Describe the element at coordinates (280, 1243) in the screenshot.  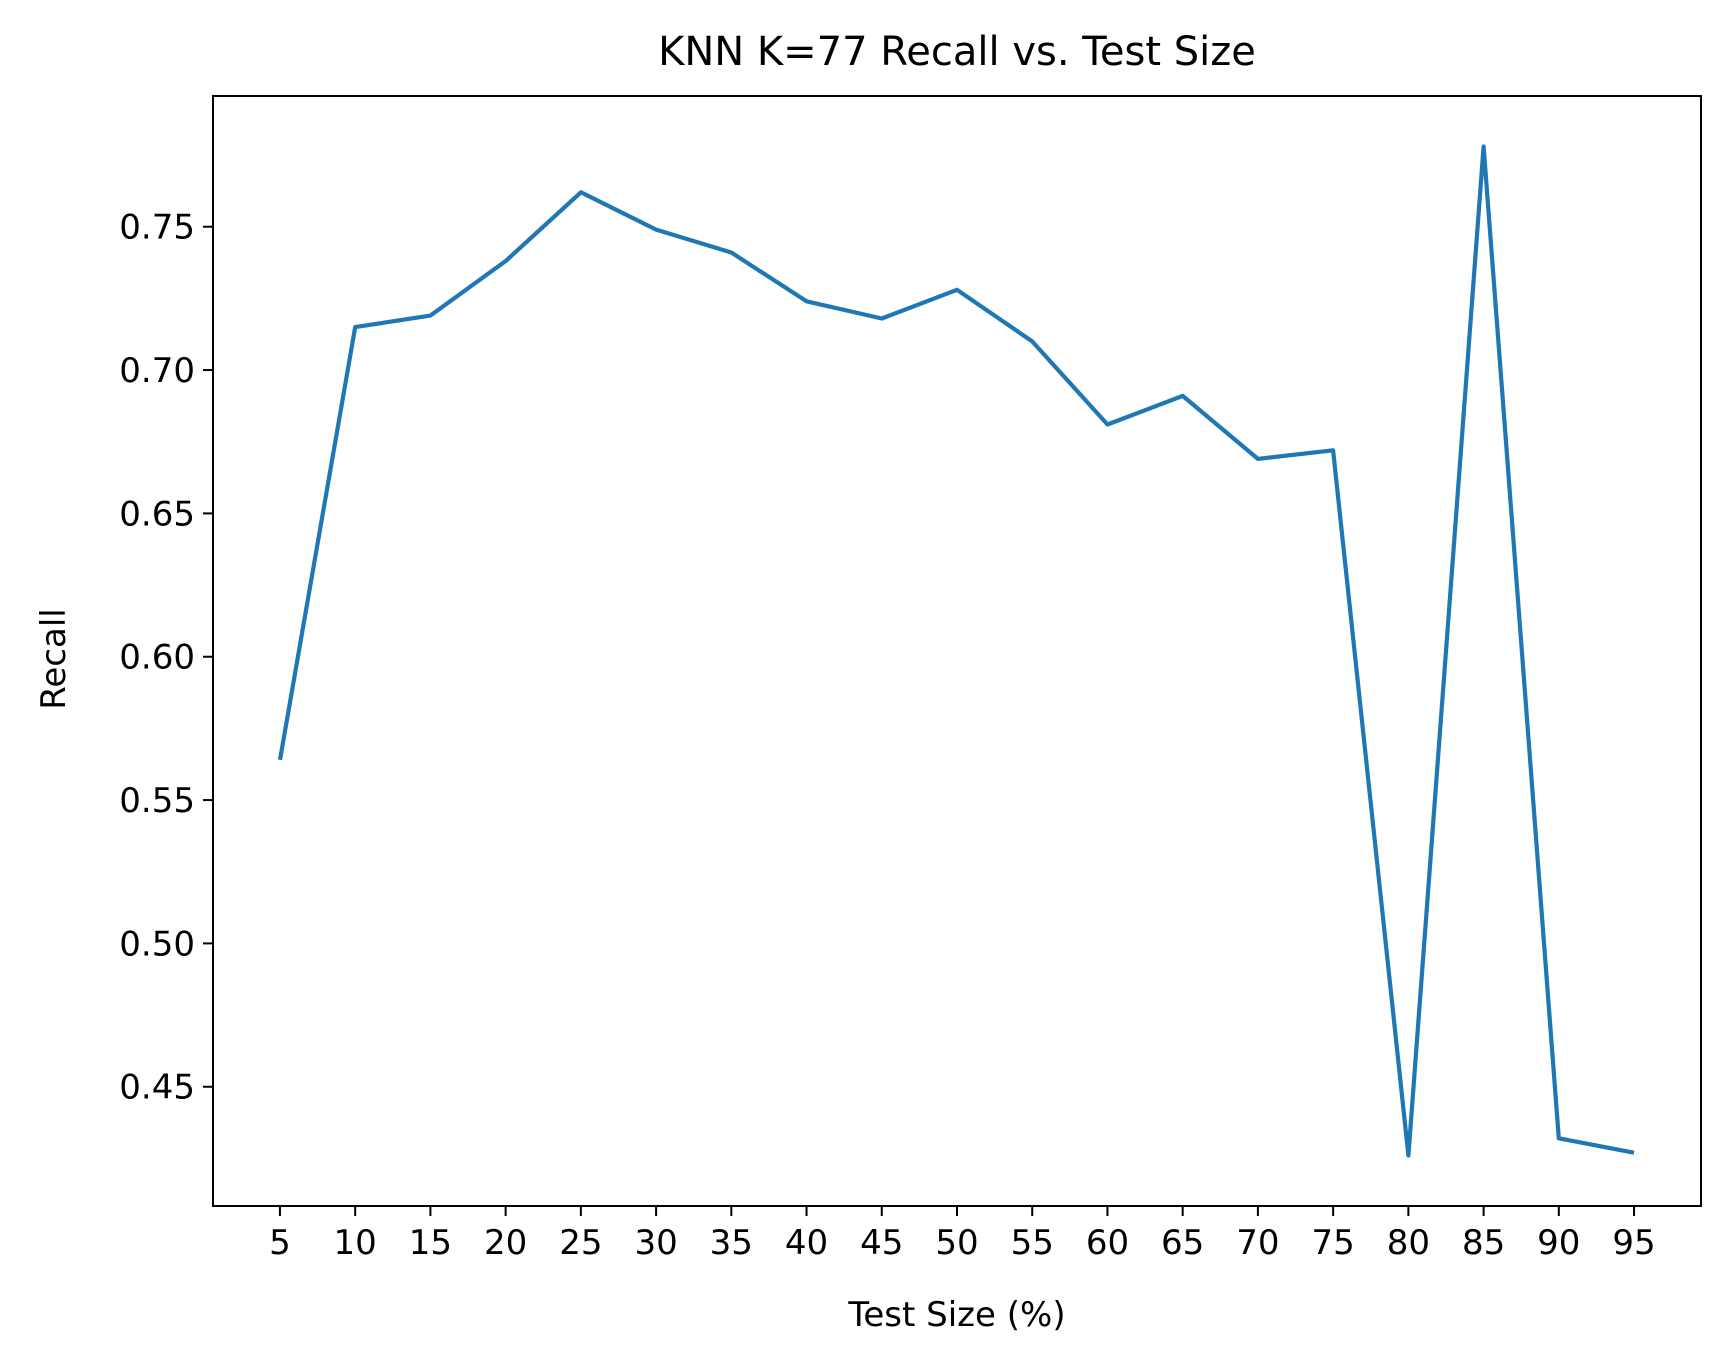
I see `x-tick-label: 5` at that location.